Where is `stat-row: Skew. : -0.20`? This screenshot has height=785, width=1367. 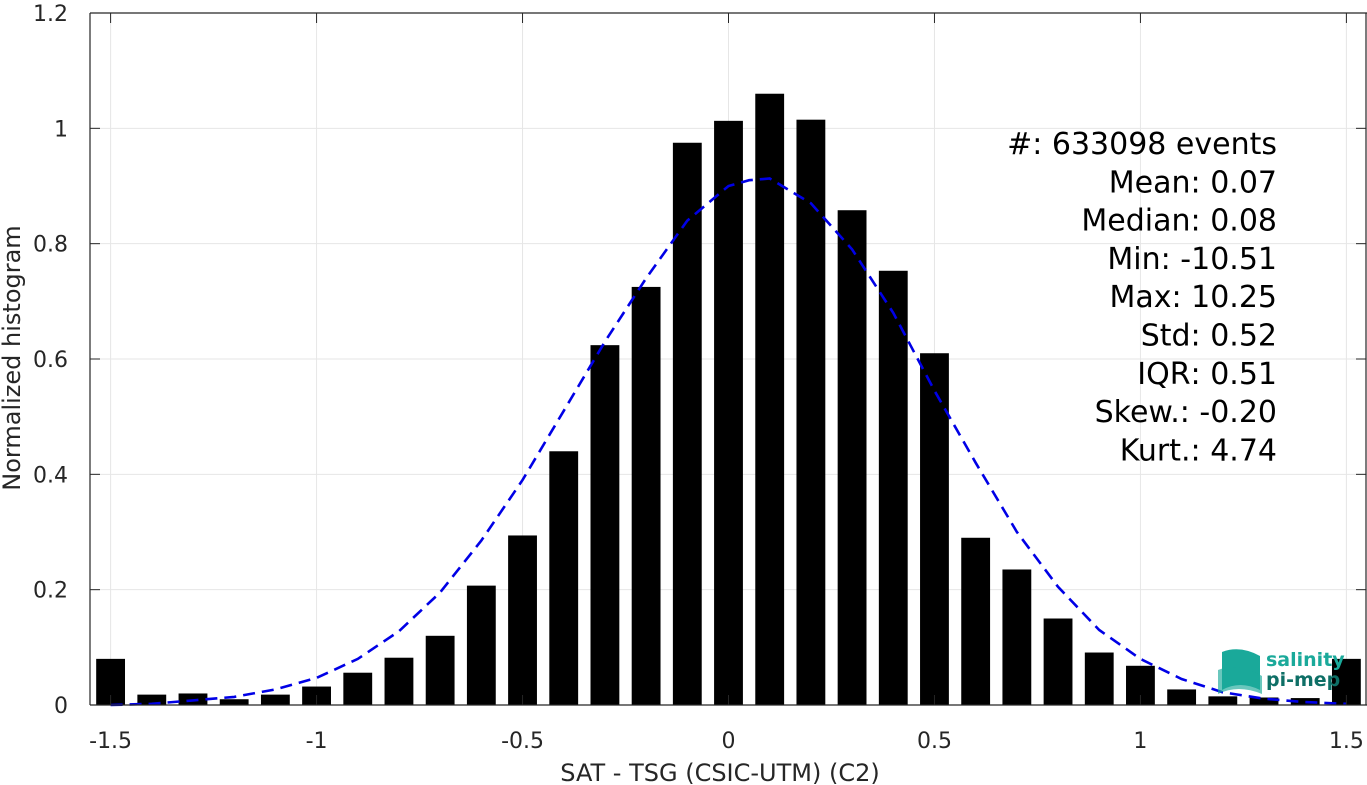
stat-row: Skew. : -0.20 is located at coordinates (1186, 412).